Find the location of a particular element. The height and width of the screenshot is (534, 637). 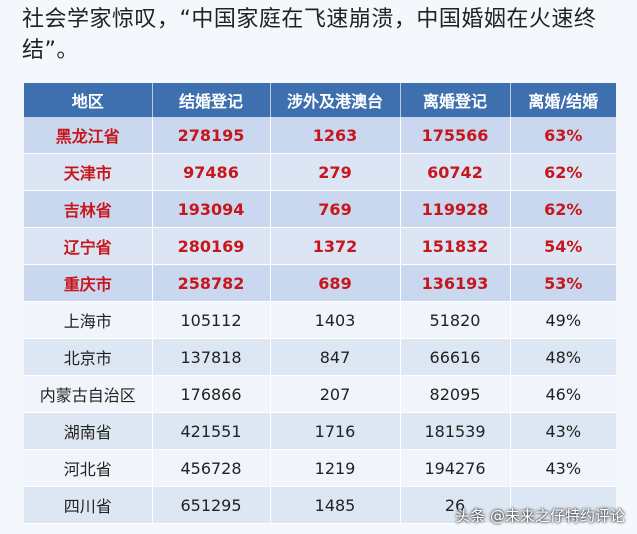

table-row: 上海市 105112 1403 51820 49% is located at coordinates (320, 320).